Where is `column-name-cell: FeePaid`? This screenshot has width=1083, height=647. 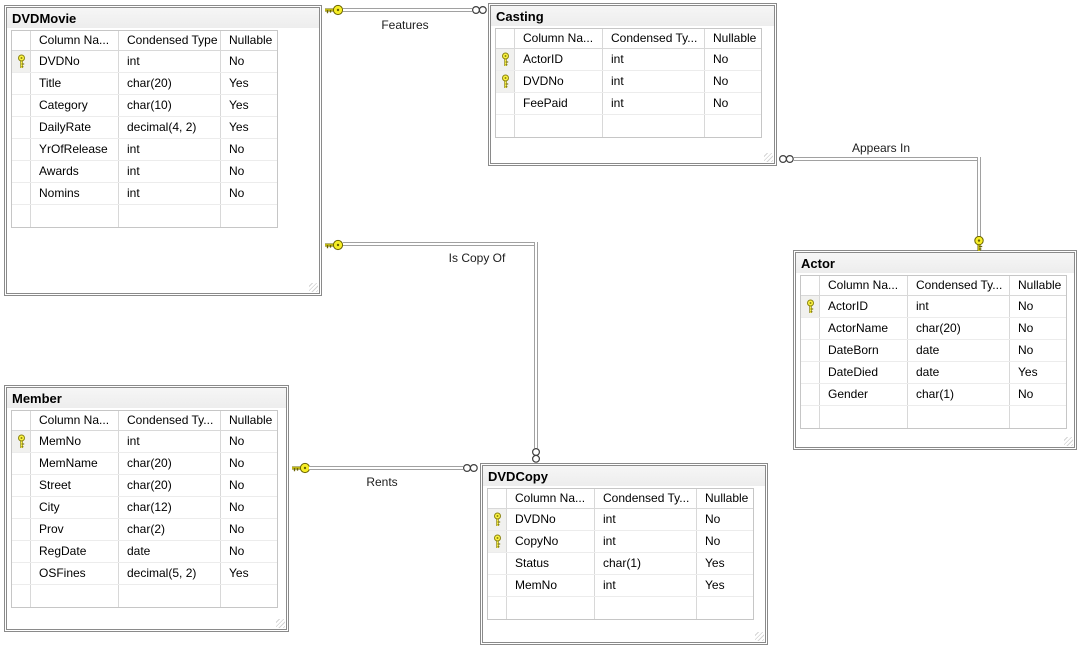 column-name-cell: FeePaid is located at coordinates (559, 103).